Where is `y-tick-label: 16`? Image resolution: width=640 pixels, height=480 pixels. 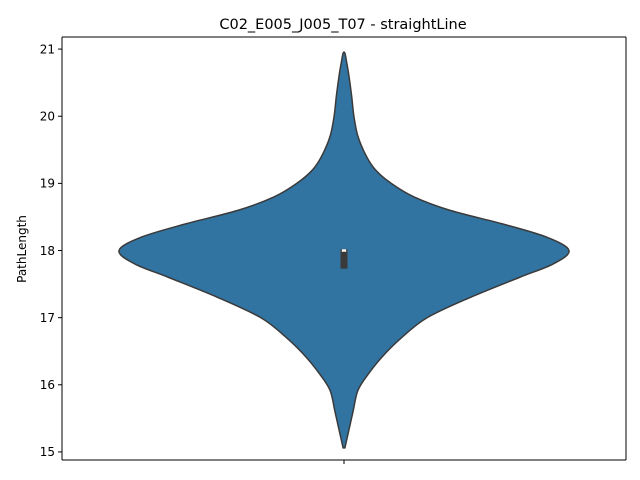 y-tick-label: 16 is located at coordinates (47, 385).